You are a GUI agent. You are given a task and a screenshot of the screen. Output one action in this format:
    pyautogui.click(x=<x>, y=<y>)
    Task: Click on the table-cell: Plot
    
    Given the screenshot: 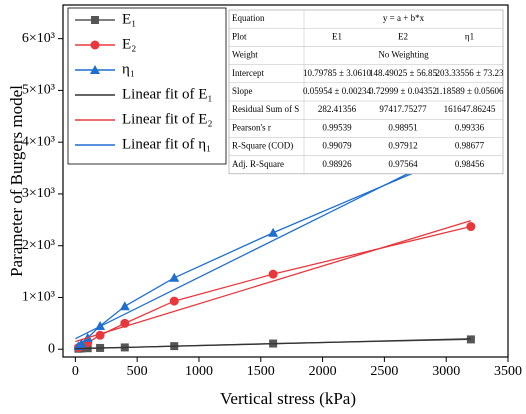 What is the action you would take?
    pyautogui.click(x=239, y=36)
    